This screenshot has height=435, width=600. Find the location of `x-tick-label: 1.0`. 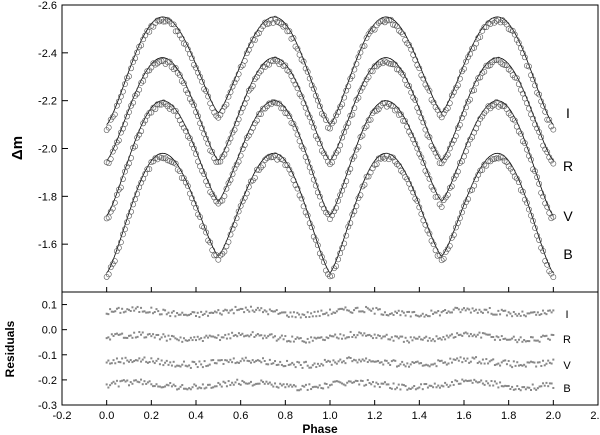

x-tick-label: 1.0 is located at coordinates (329, 416).